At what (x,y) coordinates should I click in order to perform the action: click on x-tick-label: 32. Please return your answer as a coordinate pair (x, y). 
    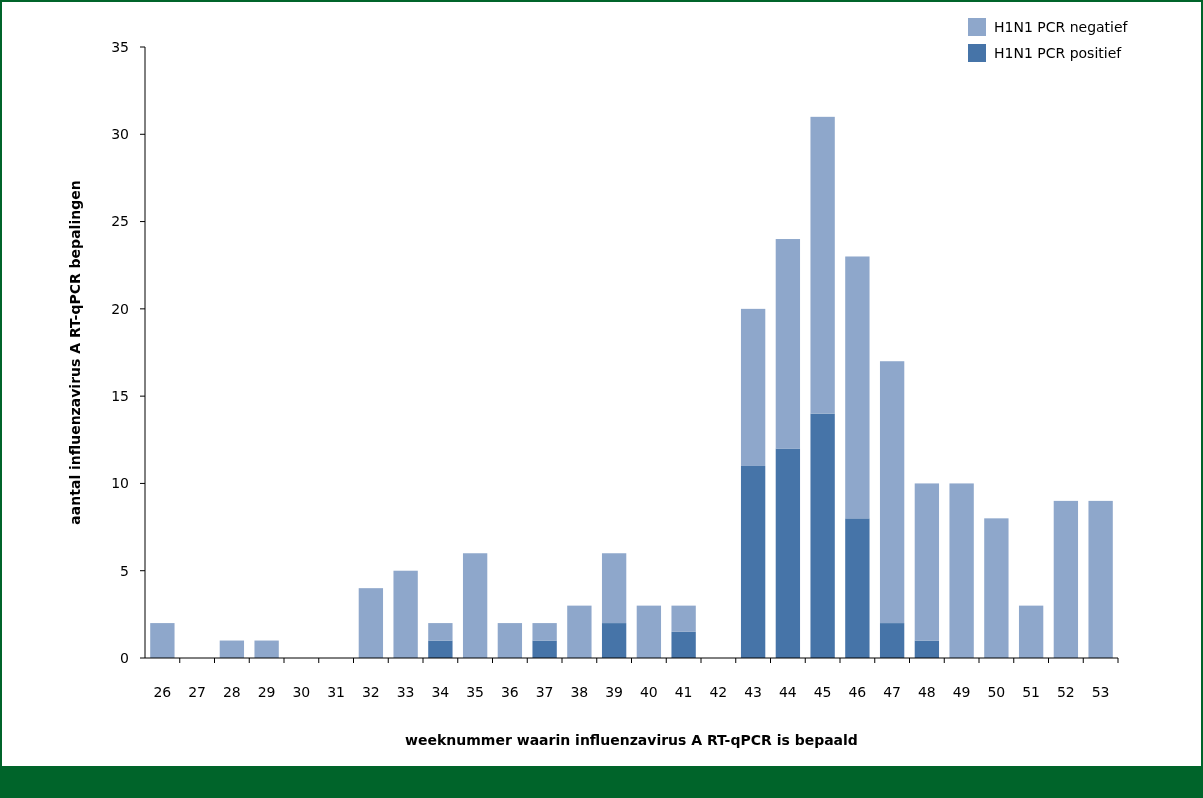
    Looking at the image, I should click on (370, 692).